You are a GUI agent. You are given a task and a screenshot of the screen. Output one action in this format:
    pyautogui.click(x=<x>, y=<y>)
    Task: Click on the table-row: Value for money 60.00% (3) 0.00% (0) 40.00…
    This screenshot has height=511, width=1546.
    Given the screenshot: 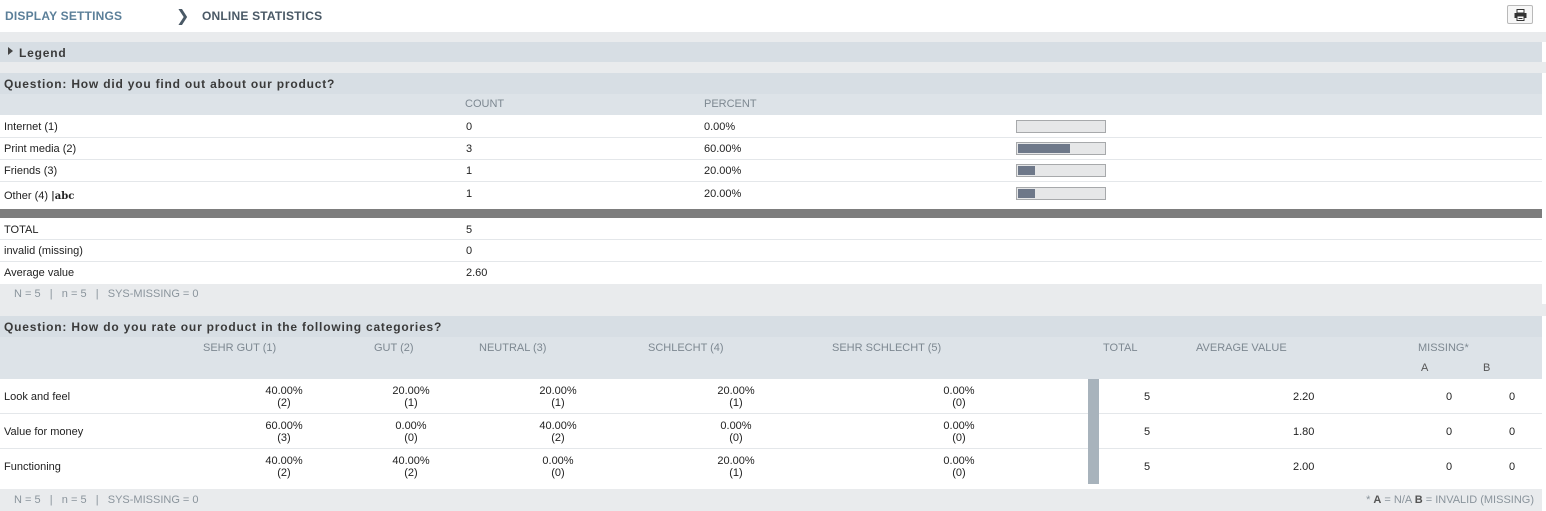 What is the action you would take?
    pyautogui.click(x=771, y=431)
    